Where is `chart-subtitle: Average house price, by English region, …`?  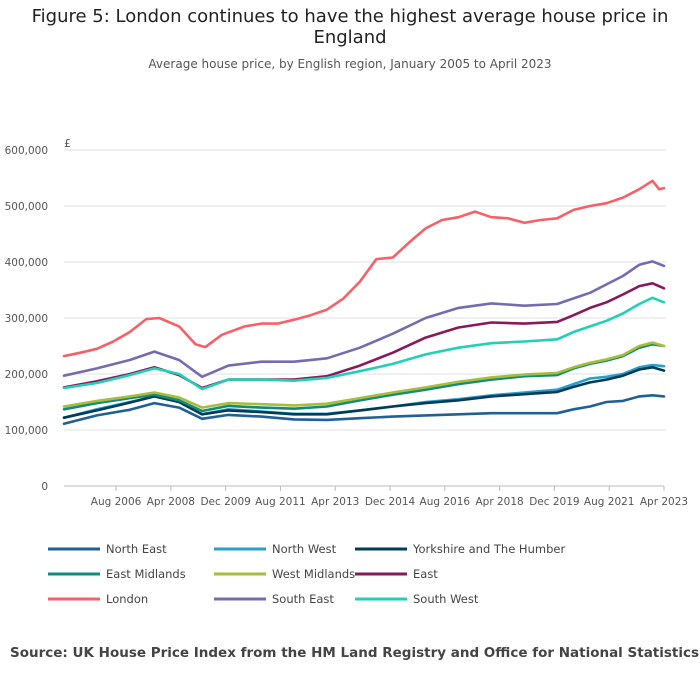
chart-subtitle: Average house price, by English region, … is located at coordinates (350, 64).